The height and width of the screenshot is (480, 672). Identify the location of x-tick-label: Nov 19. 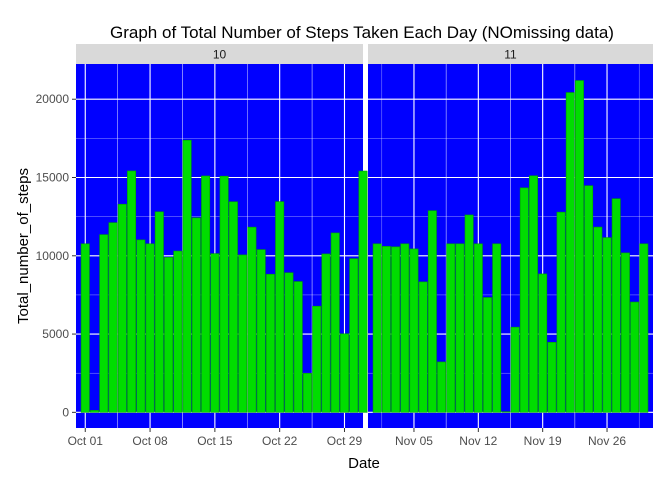
(543, 441).